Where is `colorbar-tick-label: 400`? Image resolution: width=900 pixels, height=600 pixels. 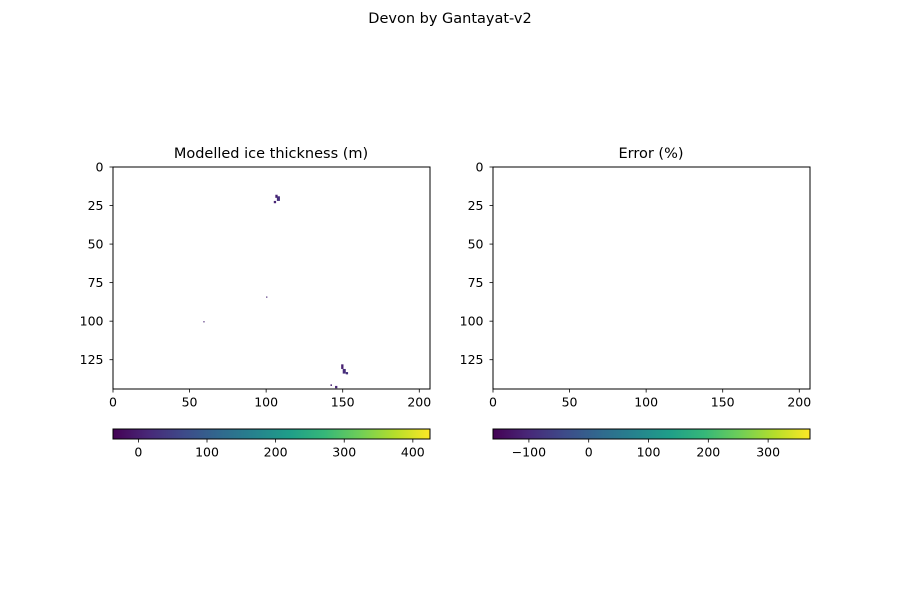 colorbar-tick-label: 400 is located at coordinates (413, 452).